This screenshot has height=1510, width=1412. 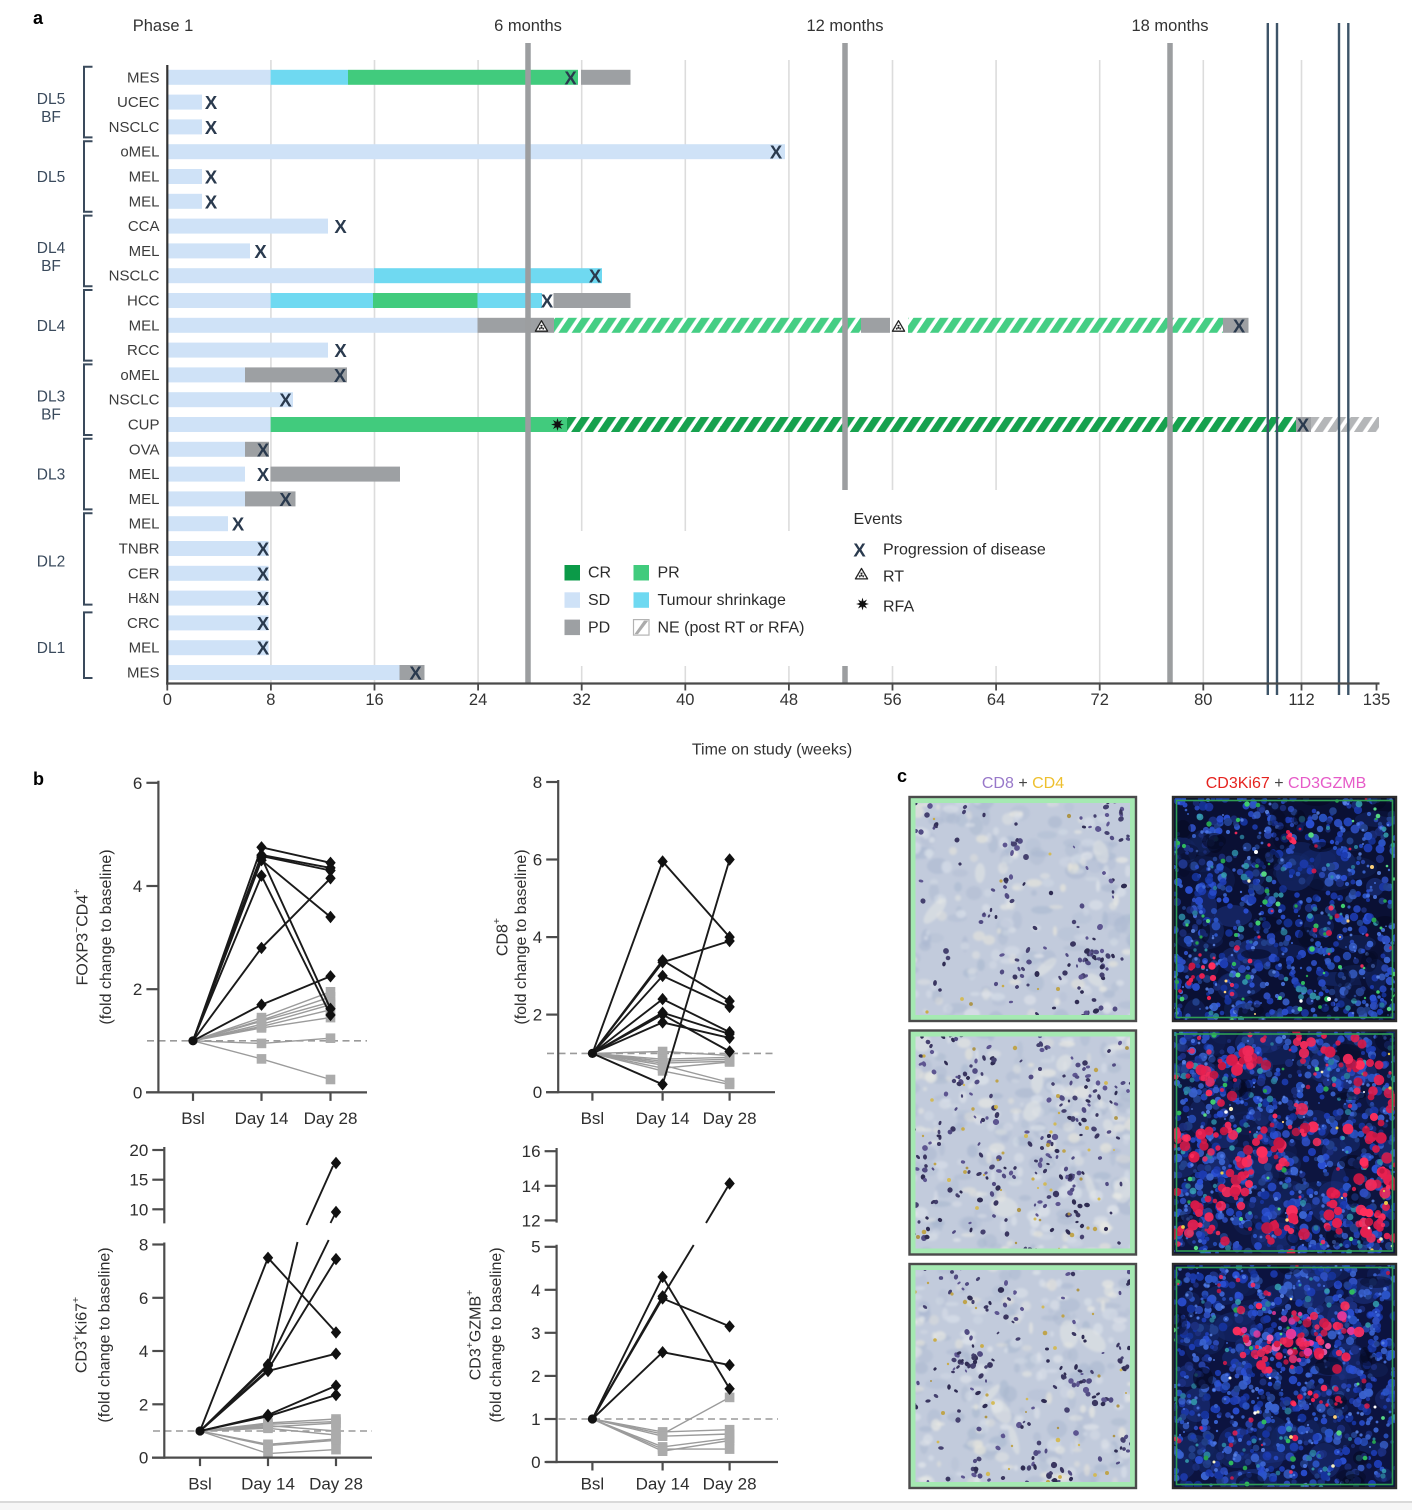 What do you see at coordinates (144, 449) in the screenshot?
I see `svg-text: OVA` at bounding box center [144, 449].